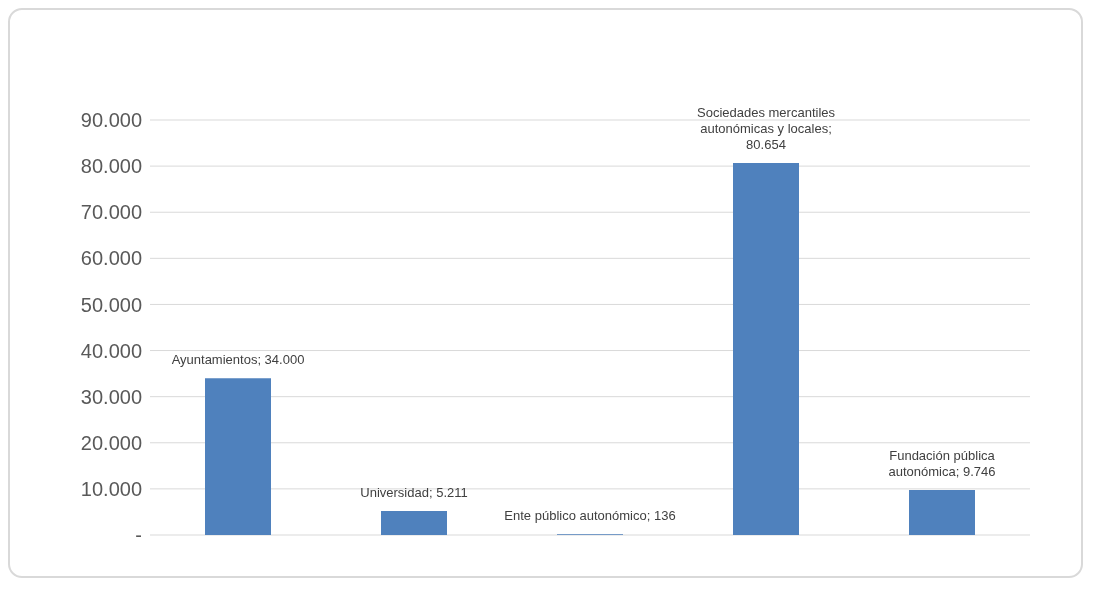  I want to click on y-tick-label: -, so click(138, 535).